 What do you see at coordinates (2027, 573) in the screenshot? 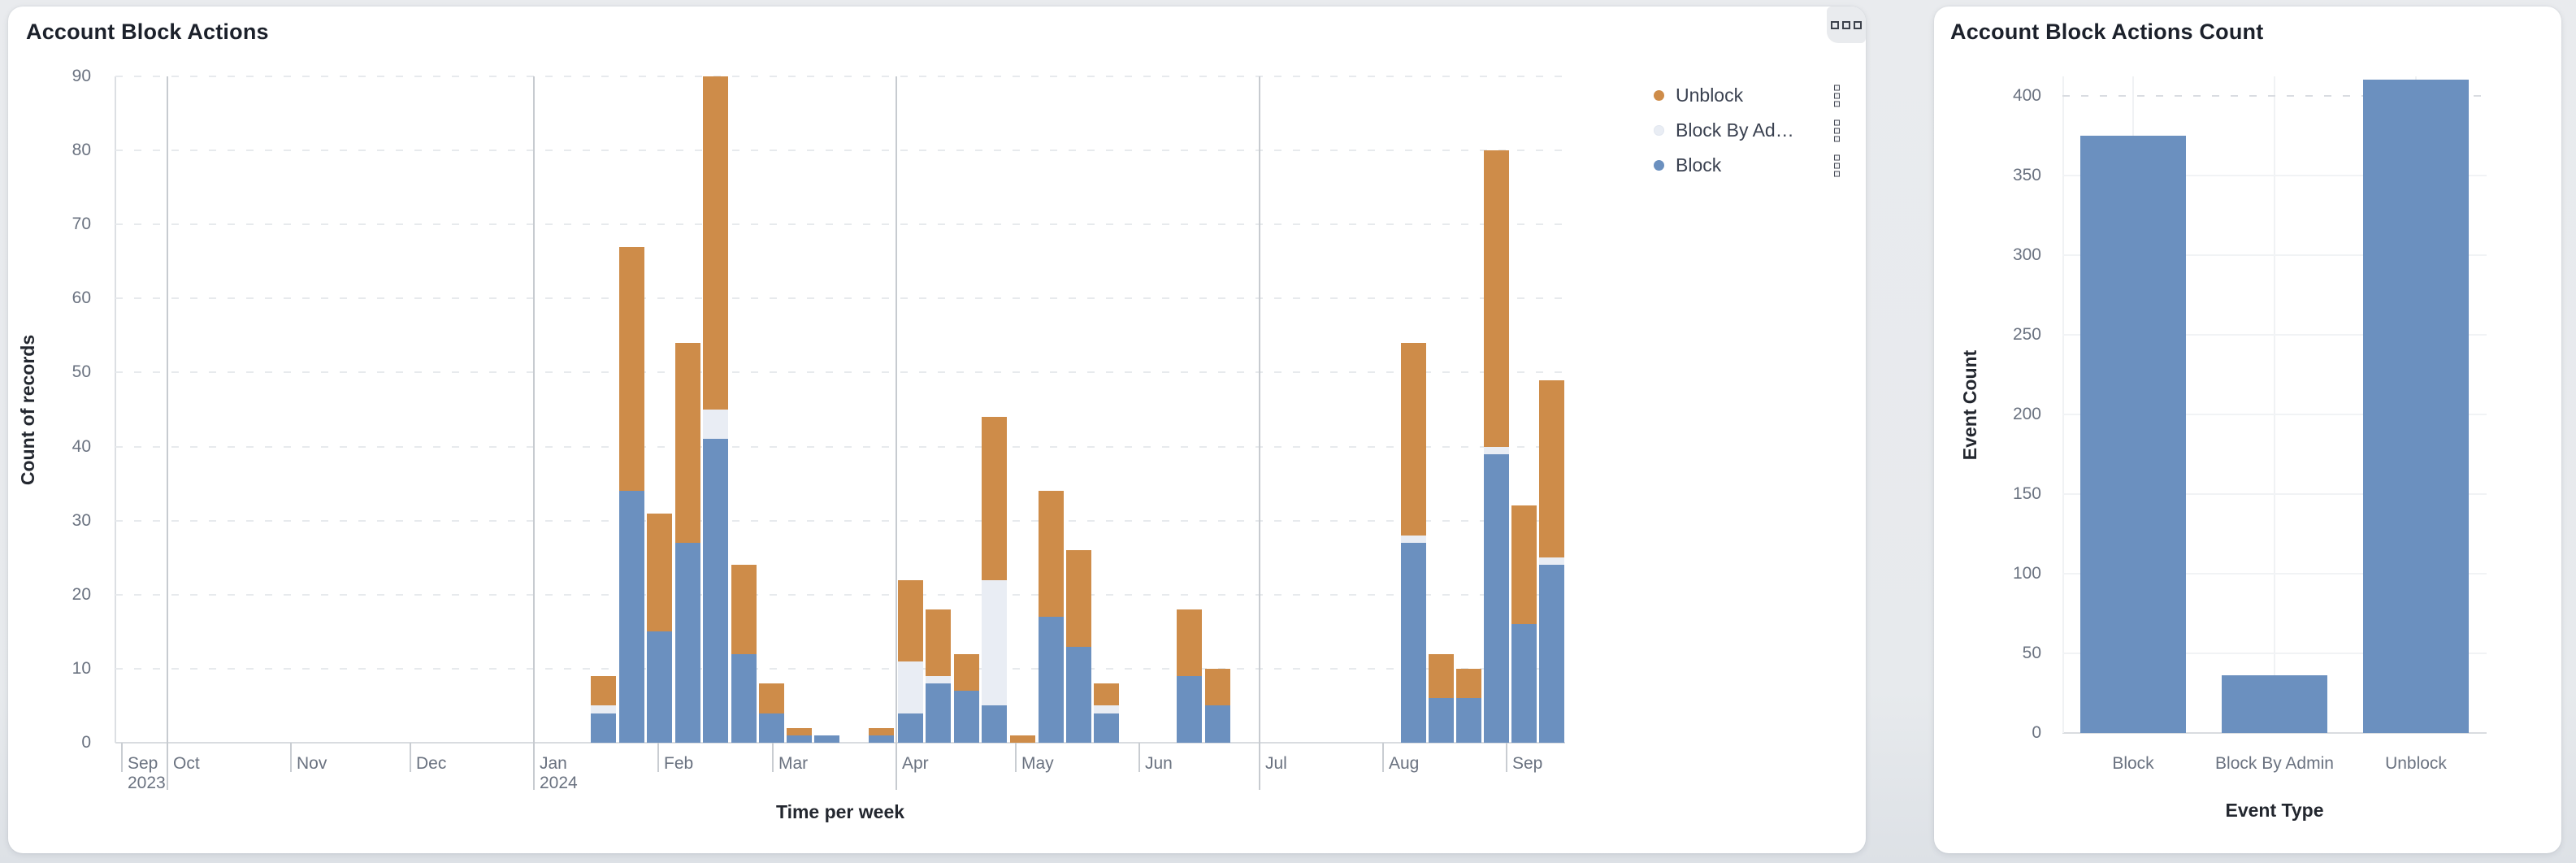
I see `y-tick-label: 100` at bounding box center [2027, 573].